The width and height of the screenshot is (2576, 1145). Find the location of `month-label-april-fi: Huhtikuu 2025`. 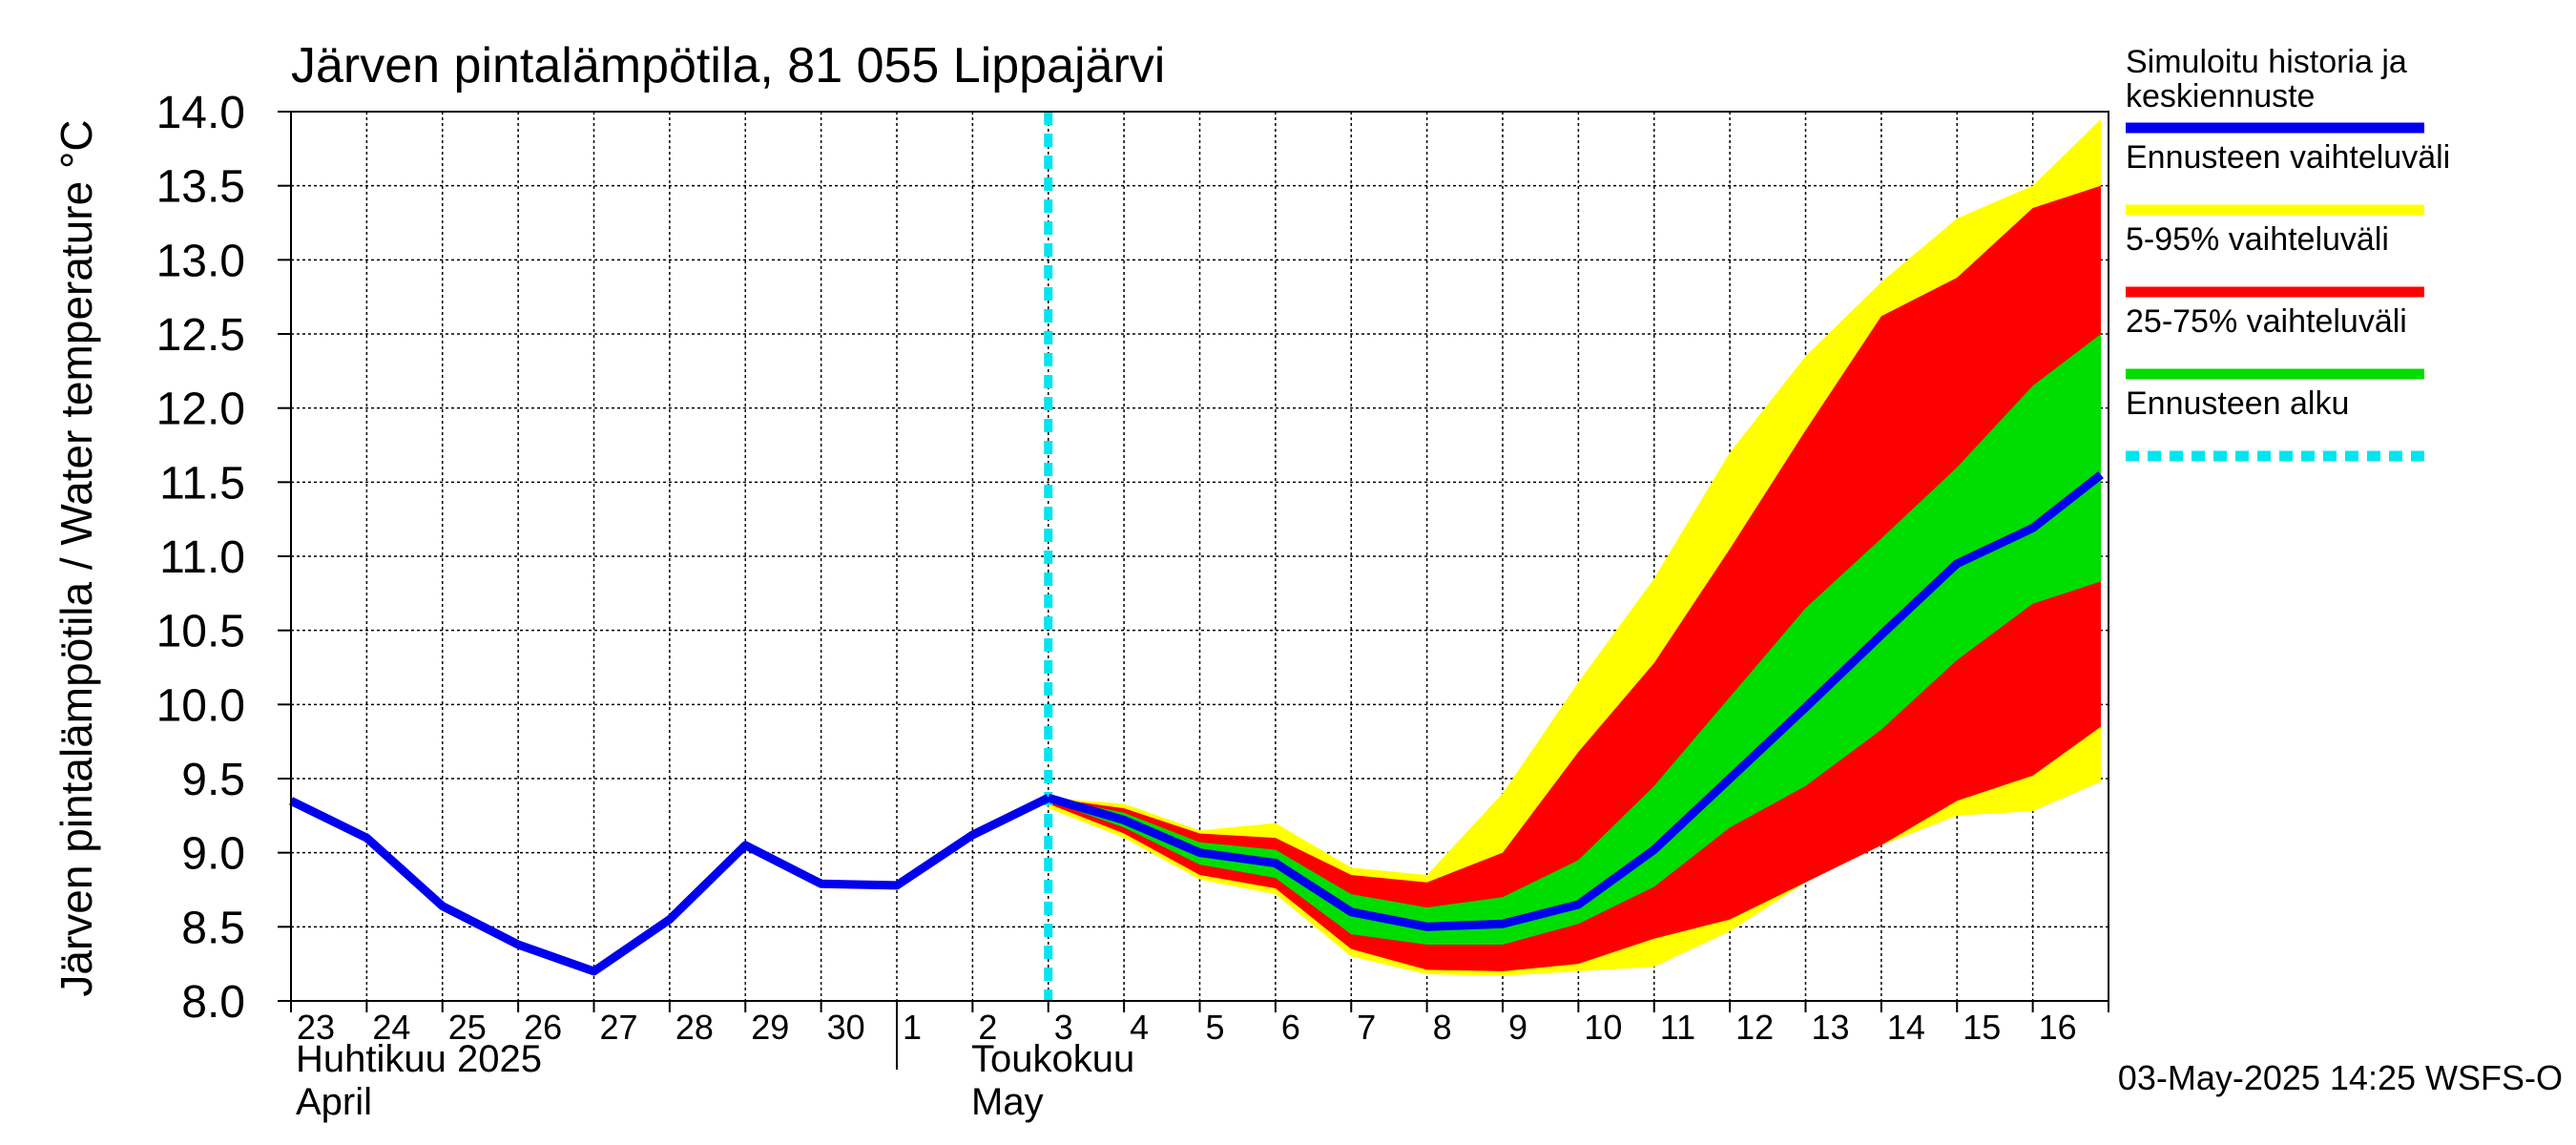

month-label-april-fi: Huhtikuu 2025 is located at coordinates (419, 1059).